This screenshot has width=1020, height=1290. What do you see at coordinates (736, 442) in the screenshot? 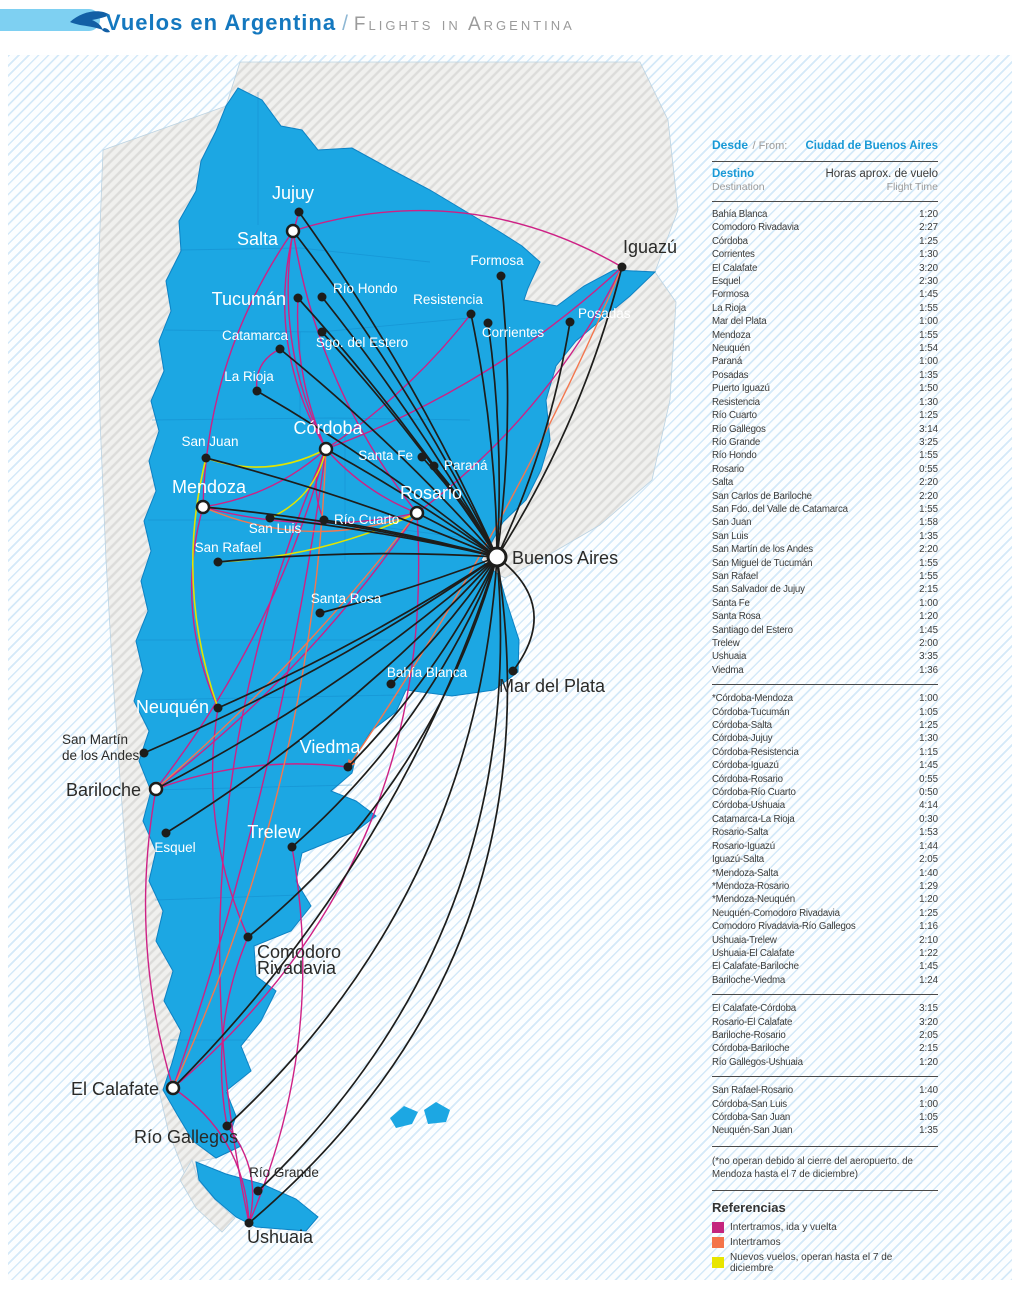
I see `flight-destination: Río Grande` at bounding box center [736, 442].